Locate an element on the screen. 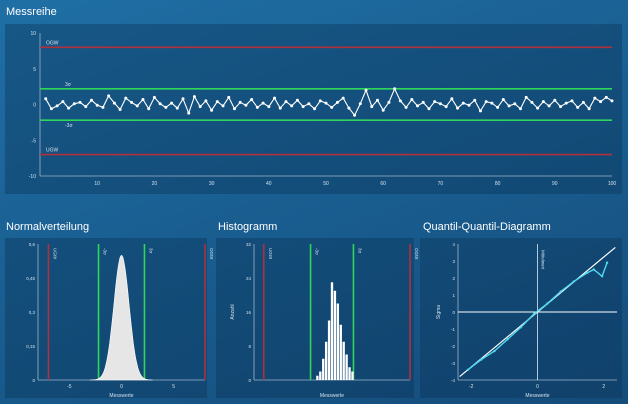 The width and height of the screenshot is (628, 404). messreihe-x-tick-label: 100 is located at coordinates (612, 184).